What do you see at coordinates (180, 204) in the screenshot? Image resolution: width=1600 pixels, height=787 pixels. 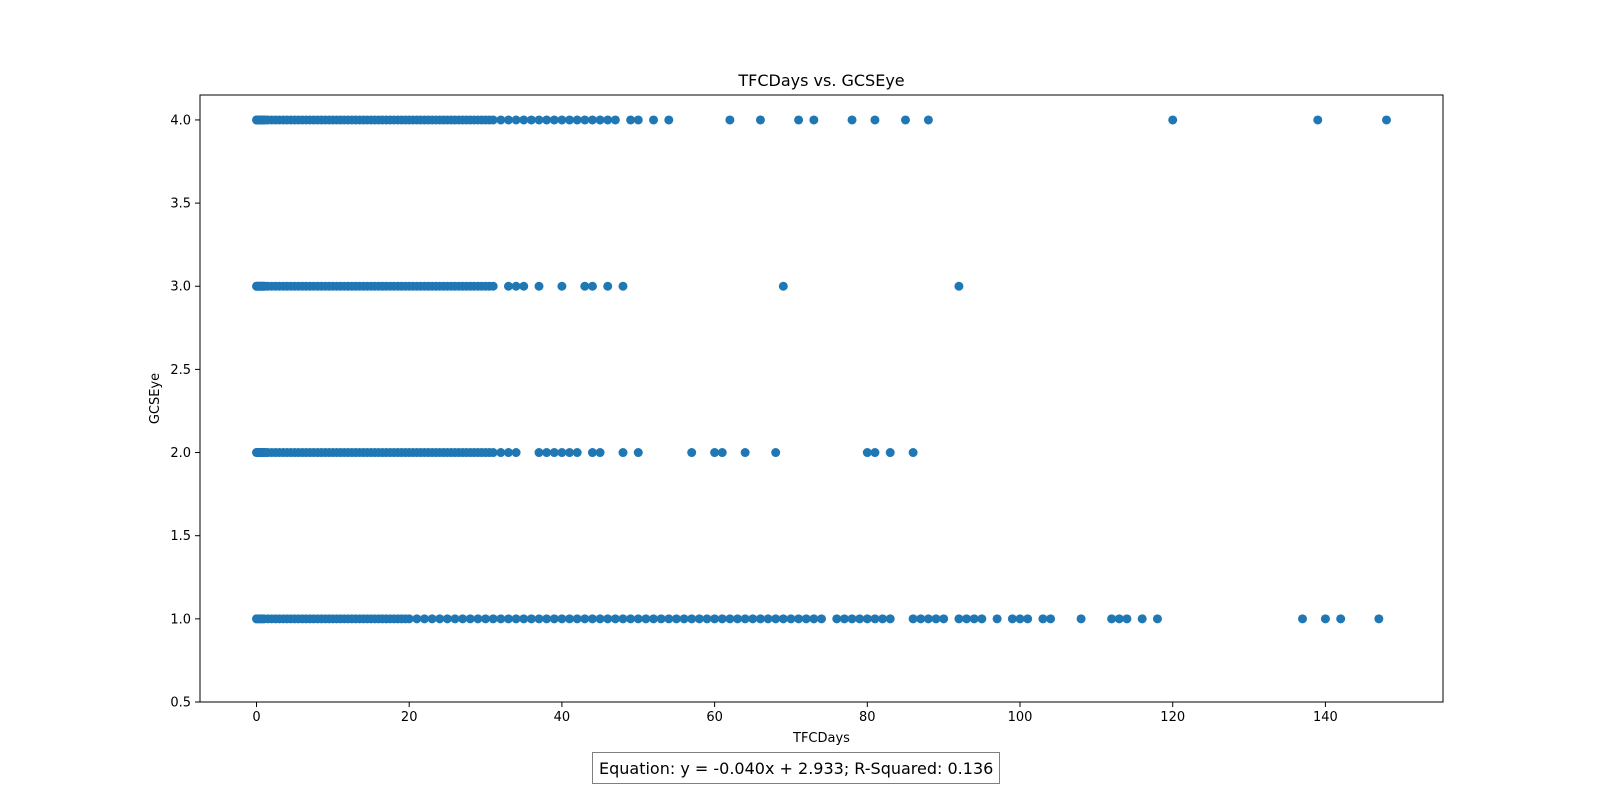 I see `y-tick-label: 3.5` at bounding box center [180, 204].